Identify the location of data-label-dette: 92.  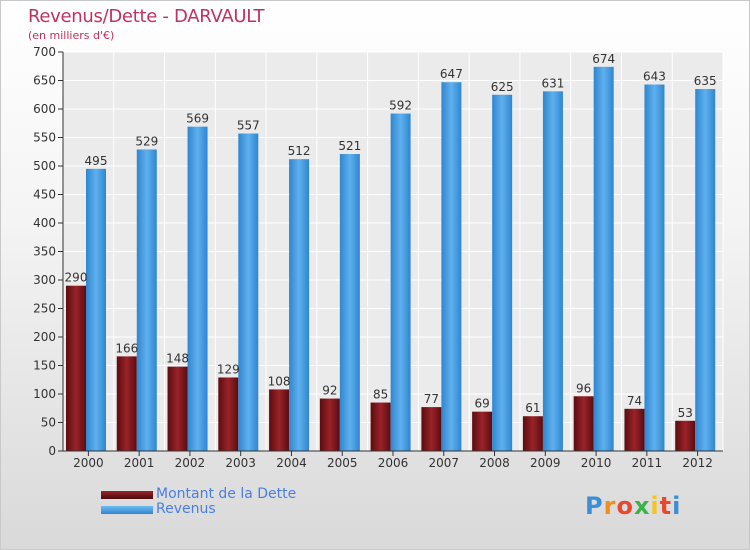
(329, 391).